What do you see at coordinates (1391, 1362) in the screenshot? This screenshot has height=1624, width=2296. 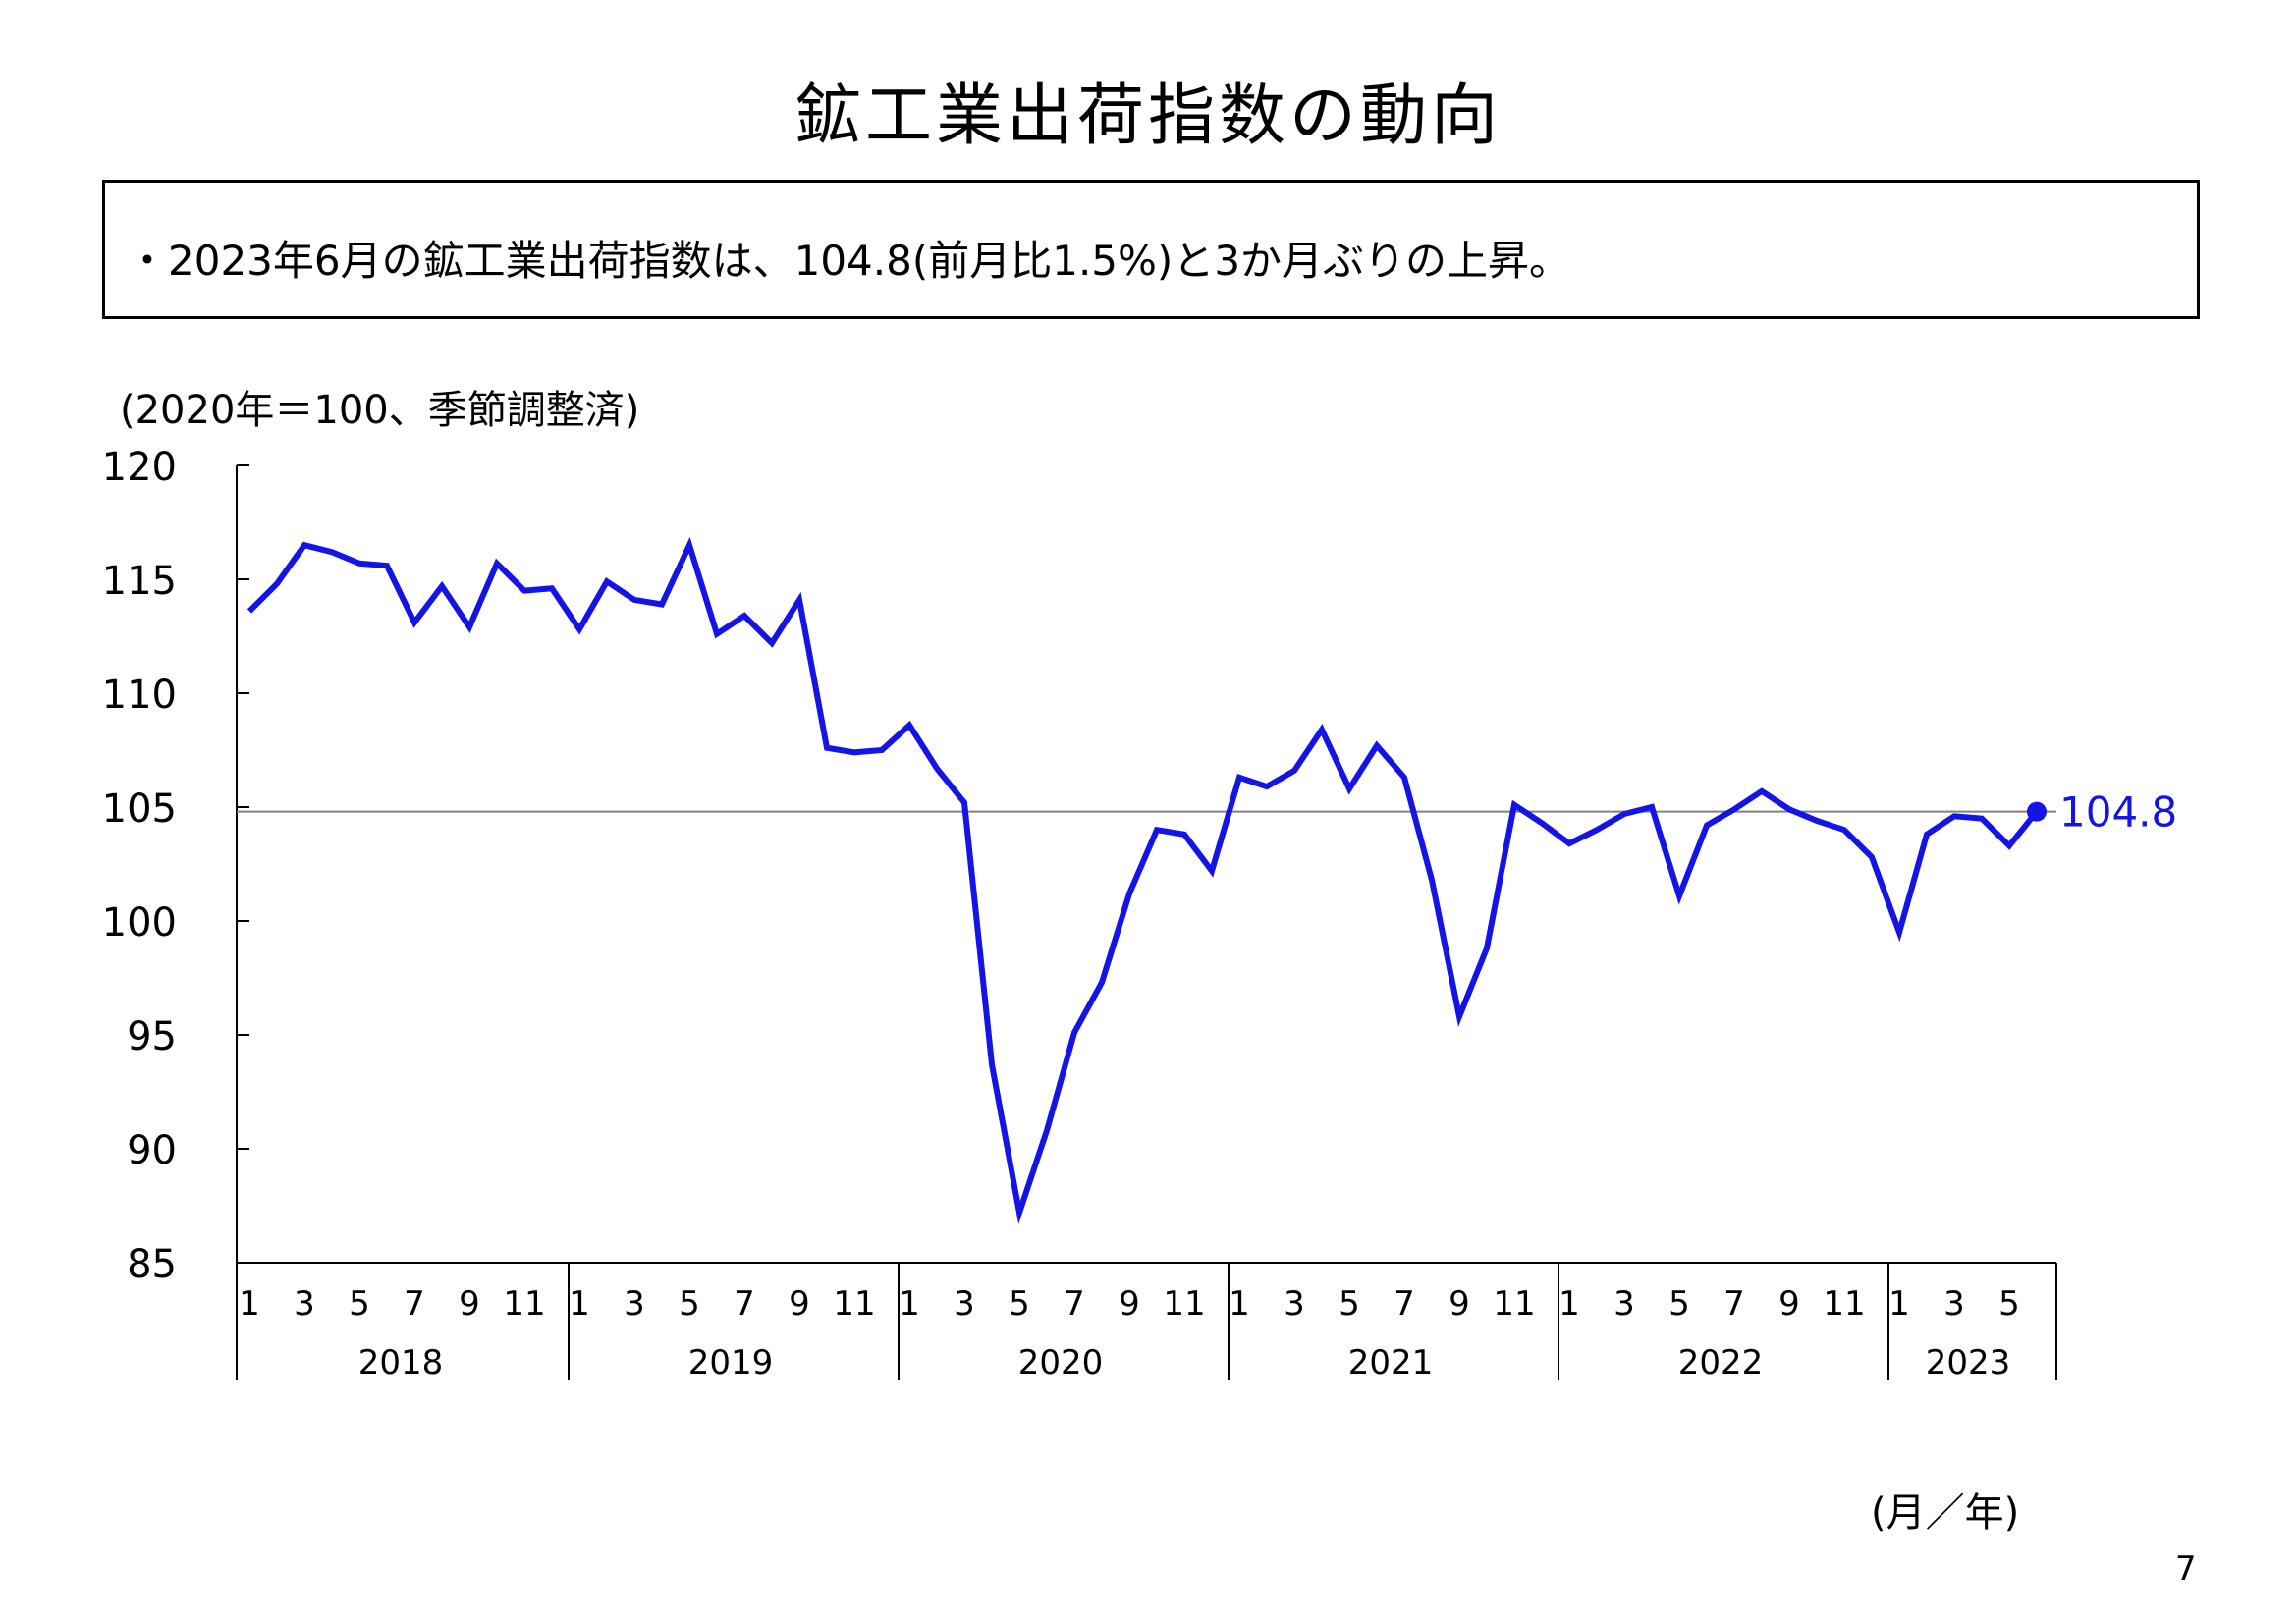 I see `x-year-label: 2021` at bounding box center [1391, 1362].